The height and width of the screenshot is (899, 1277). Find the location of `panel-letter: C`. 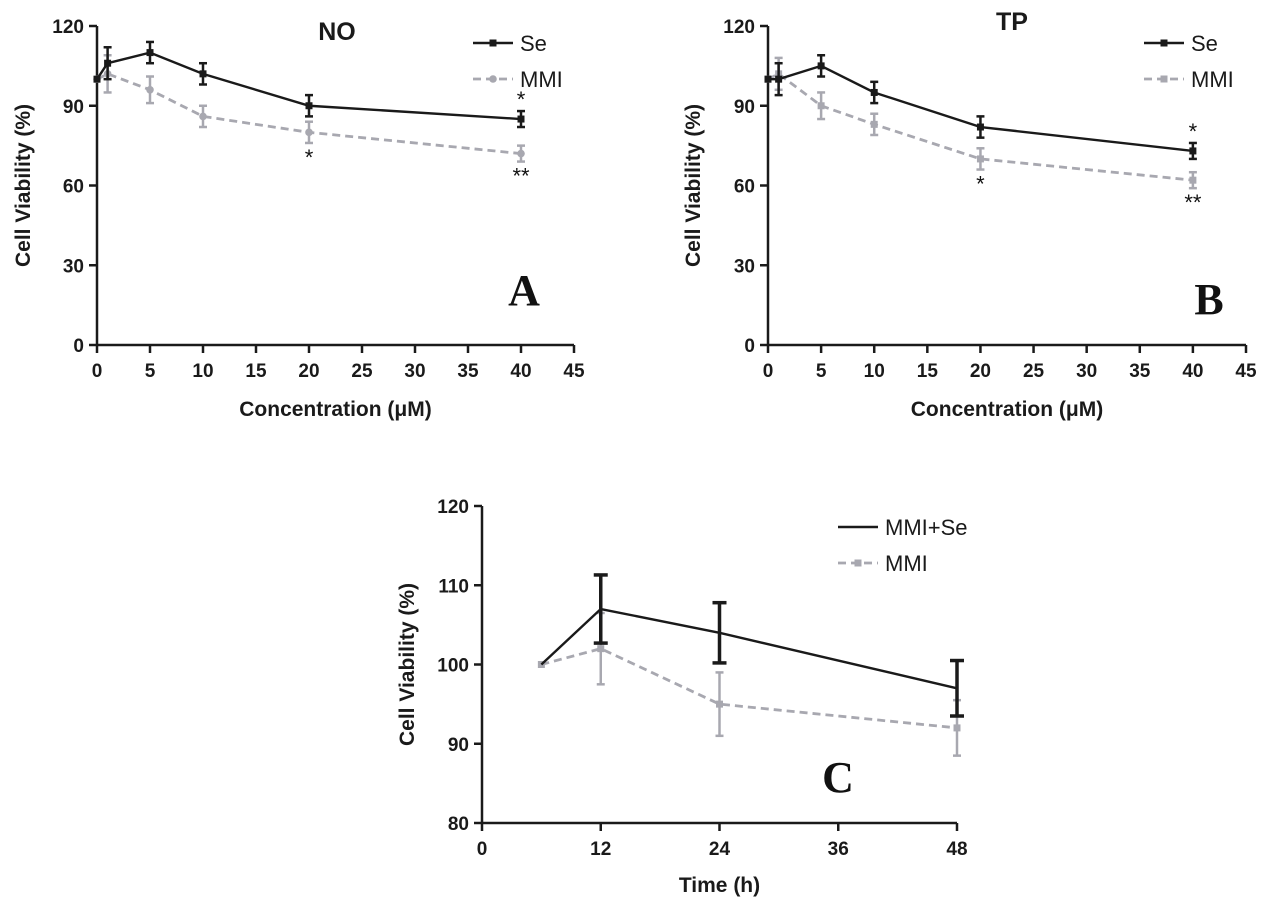

panel-letter: C is located at coordinates (838, 777).